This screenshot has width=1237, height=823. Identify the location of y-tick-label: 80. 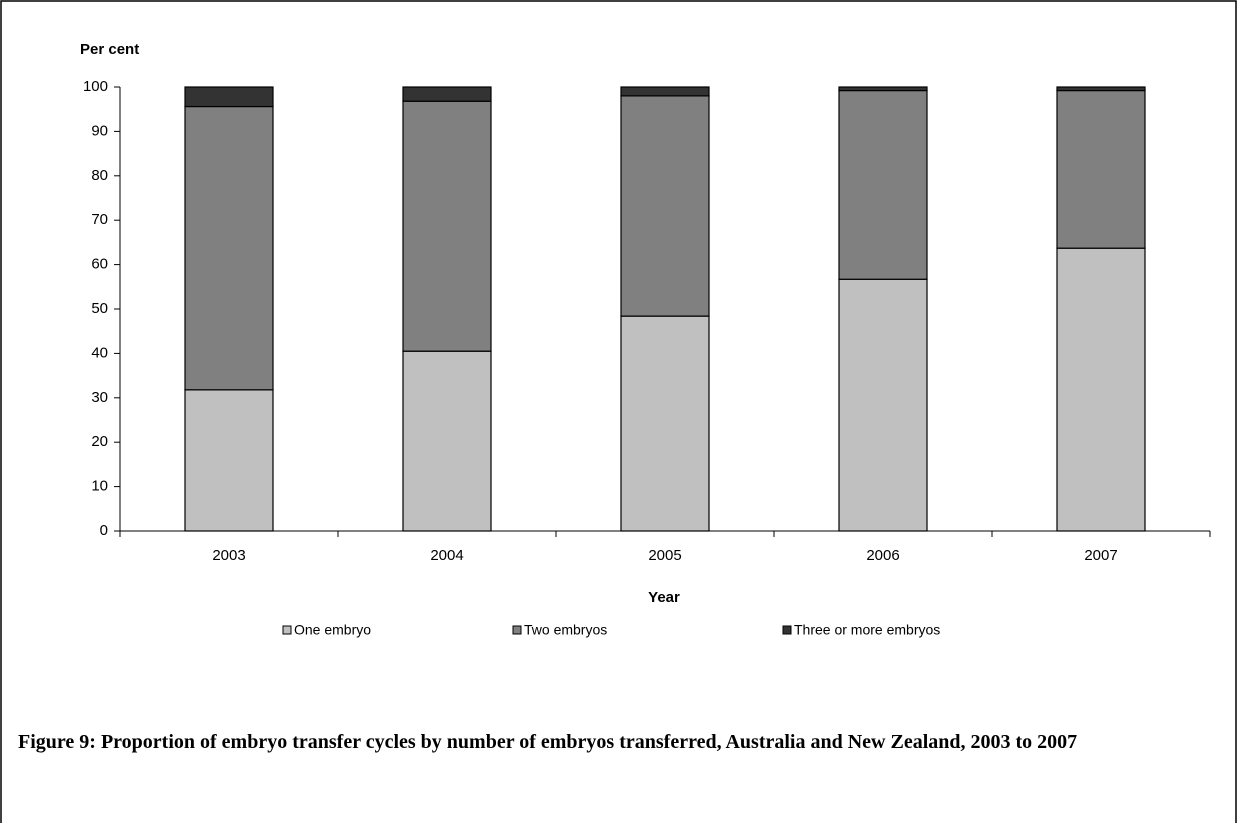
(99, 175).